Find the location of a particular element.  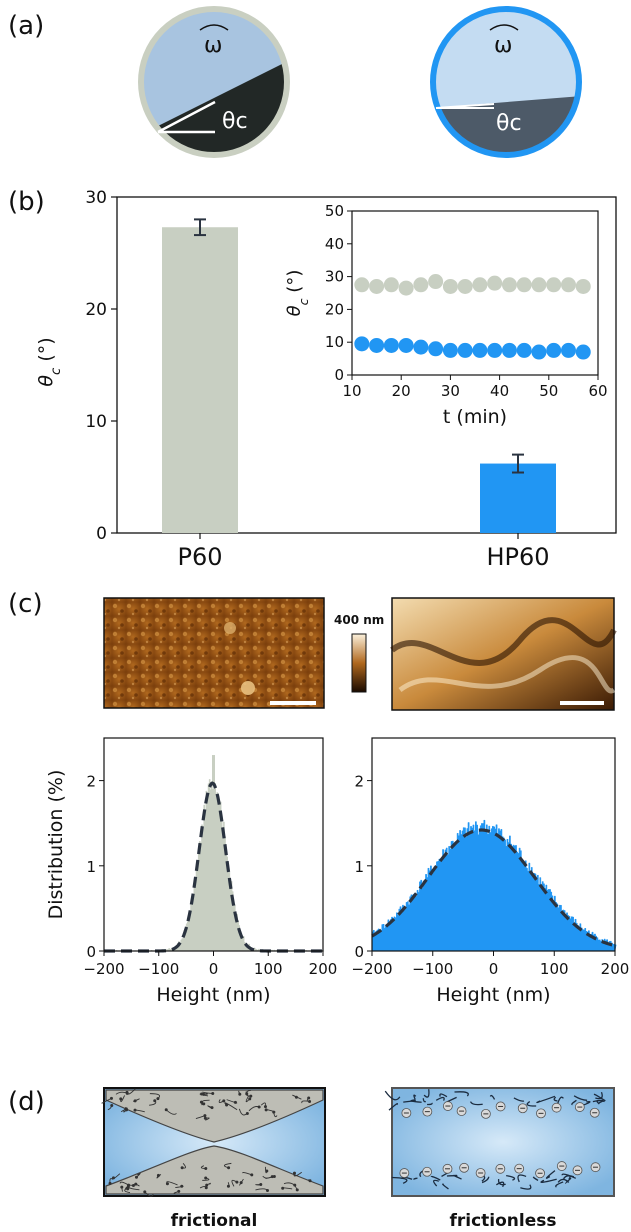

panel-label-c: (c) is located at coordinates (25, 604).